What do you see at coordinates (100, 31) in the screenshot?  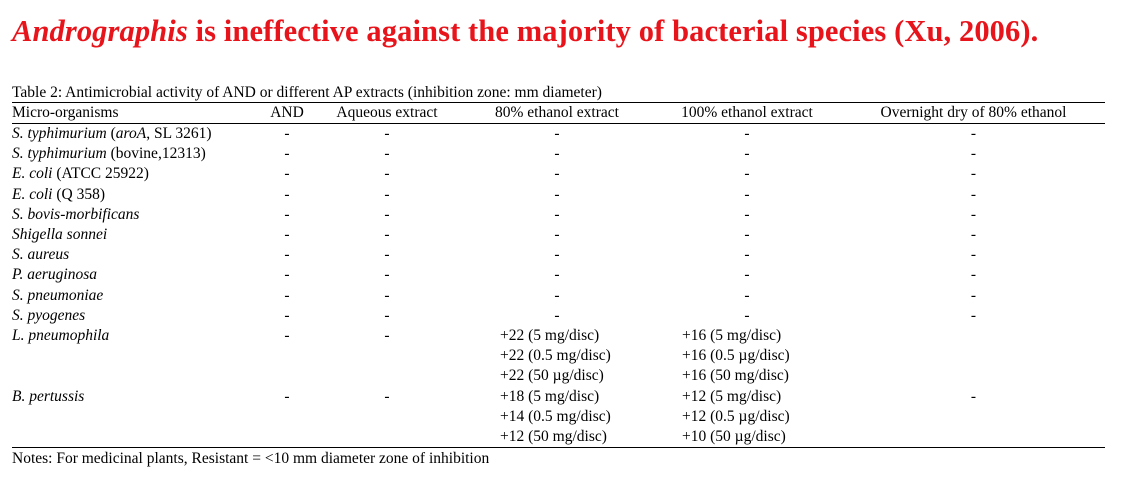 I see `title-genus: Andrographis` at bounding box center [100, 31].